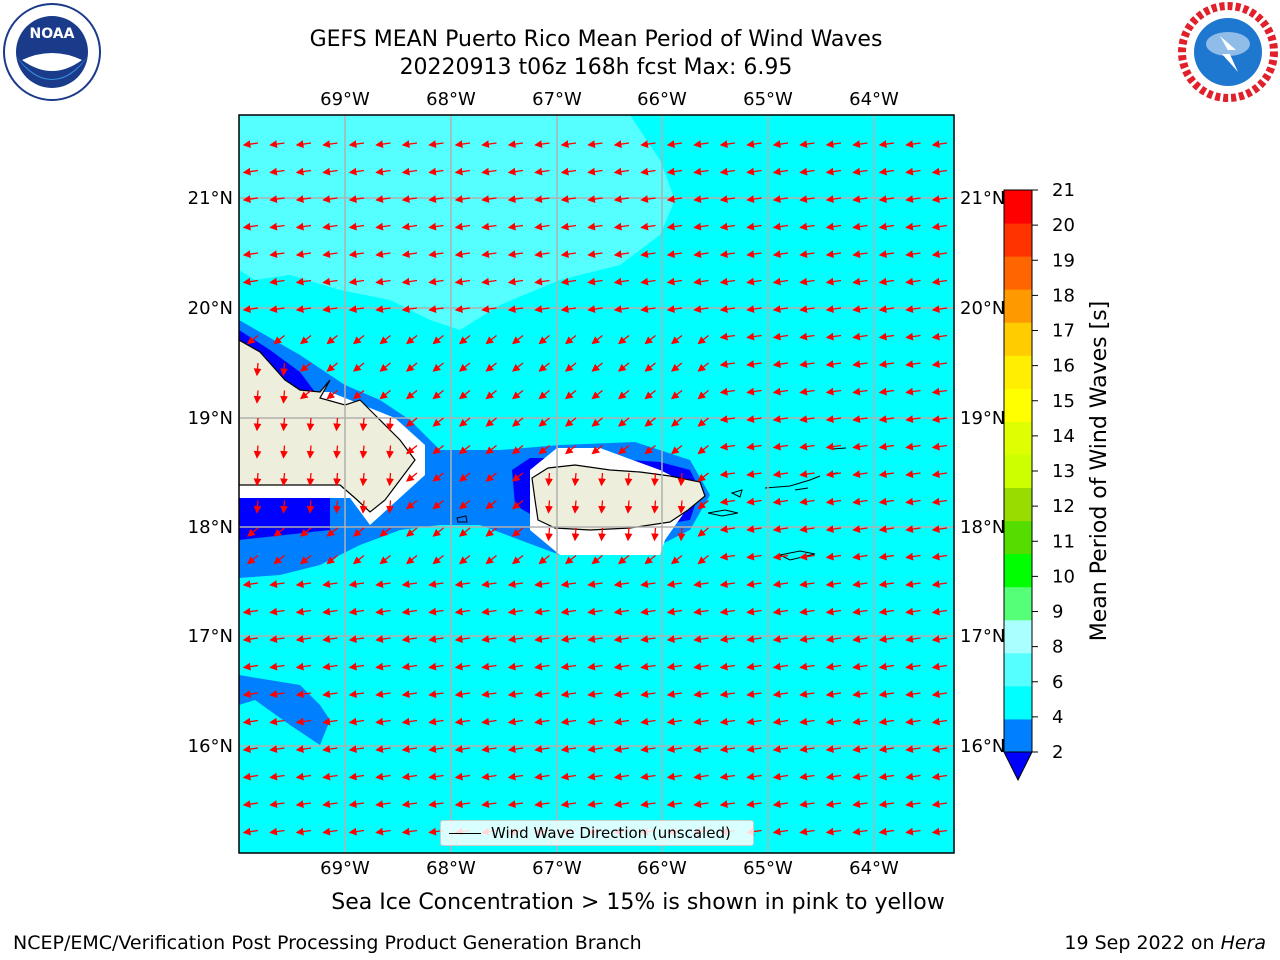  What do you see at coordinates (1057, 612) in the screenshot?
I see `colorbar-tick-label: 9` at bounding box center [1057, 612].